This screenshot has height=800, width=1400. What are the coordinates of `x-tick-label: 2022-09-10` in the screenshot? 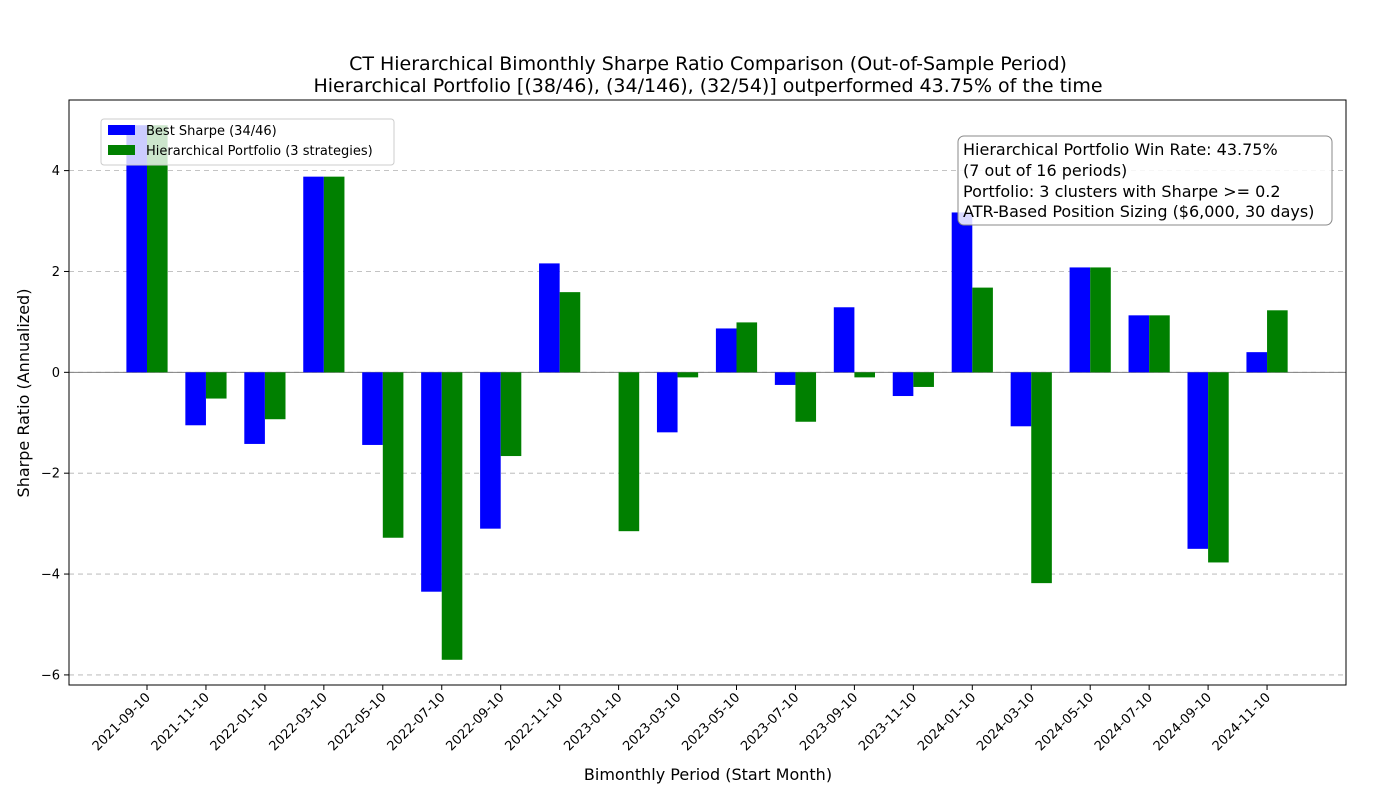 It's located at (475, 722).